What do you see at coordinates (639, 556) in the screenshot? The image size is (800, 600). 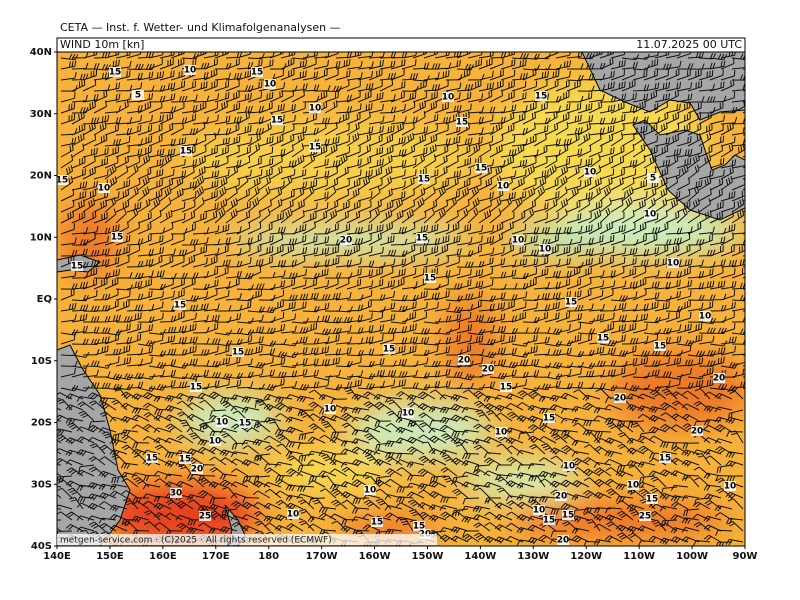 I see `lon-label: 110W` at bounding box center [639, 556].